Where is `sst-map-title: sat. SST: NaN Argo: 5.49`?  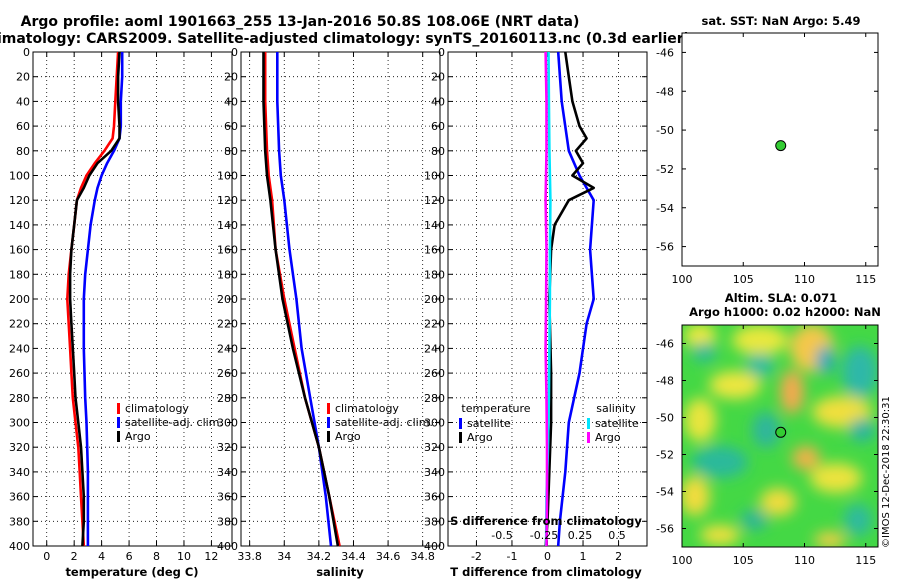 sst-map-title: sat. SST: NaN Argo: 5.49 is located at coordinates (780, 21).